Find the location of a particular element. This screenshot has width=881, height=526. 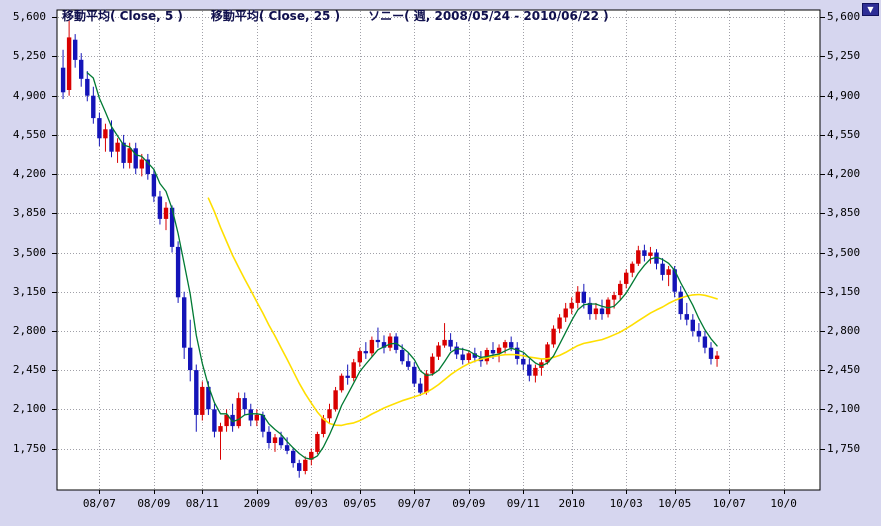

chart-dropdown-button: ▼ is located at coordinates (870, 9).